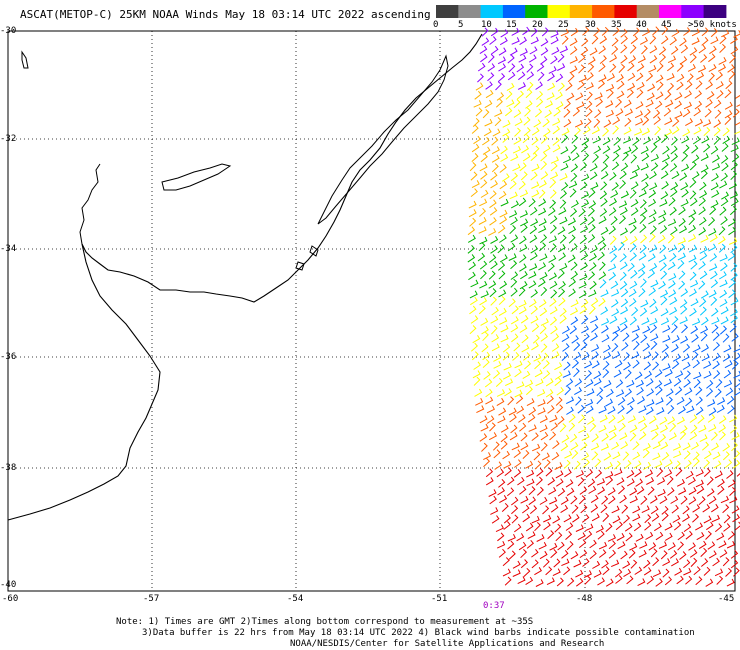  Describe the element at coordinates (84, 382) in the screenshot. I see `coastline-south` at that location.